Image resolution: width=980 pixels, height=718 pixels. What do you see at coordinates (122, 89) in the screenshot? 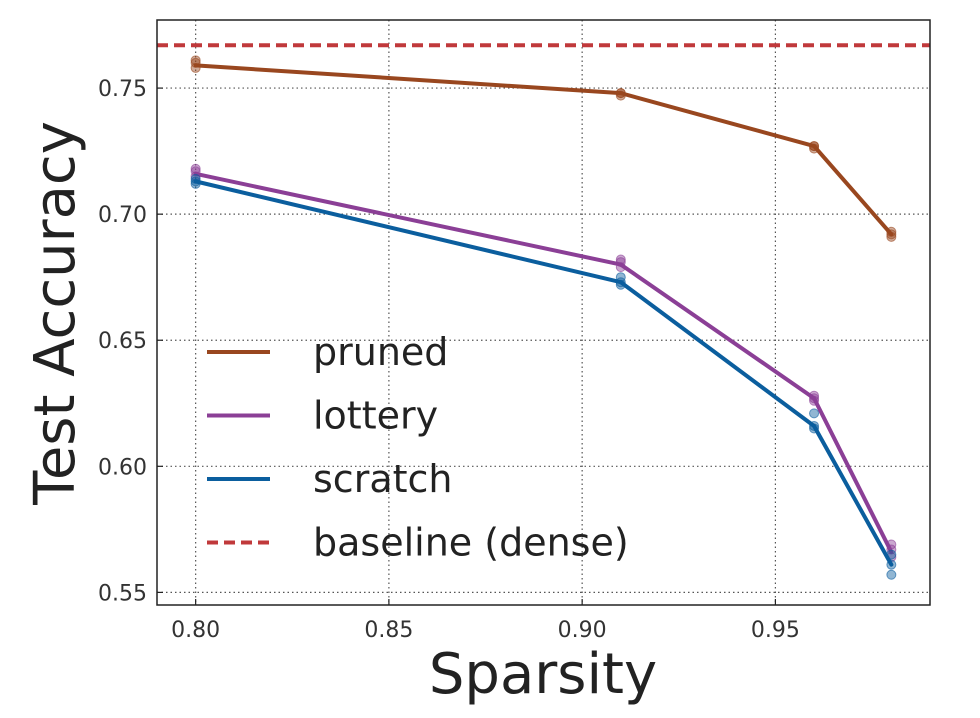
I see `y-tick-label: 0.75` at bounding box center [122, 89].